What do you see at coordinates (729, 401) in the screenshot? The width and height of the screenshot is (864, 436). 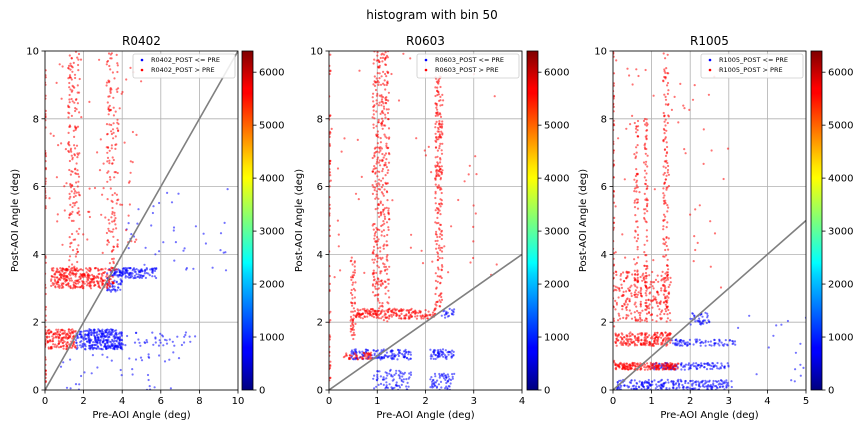 I see `x-tick-label: 3` at bounding box center [729, 401].